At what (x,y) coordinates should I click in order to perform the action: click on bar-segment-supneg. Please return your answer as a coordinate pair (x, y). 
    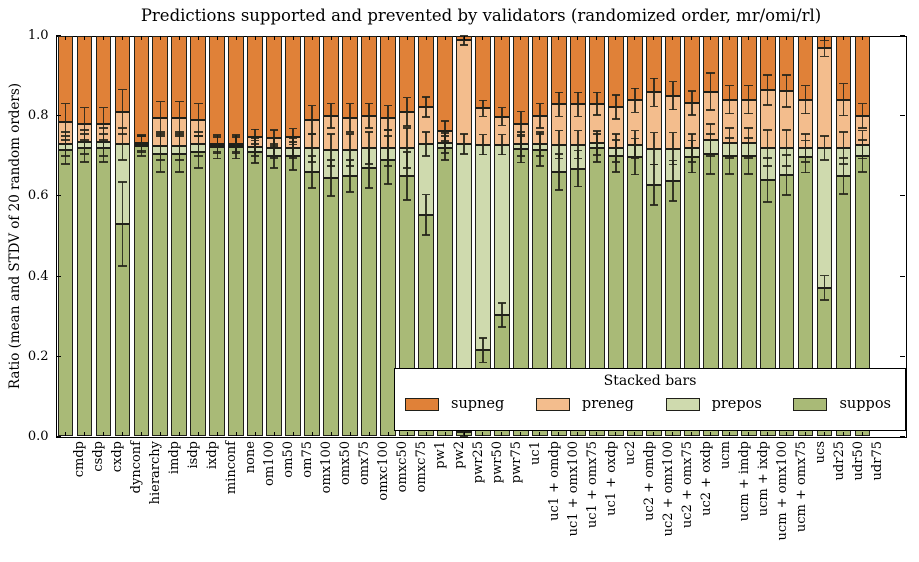
    Looking at the image, I should click on (236, 89).